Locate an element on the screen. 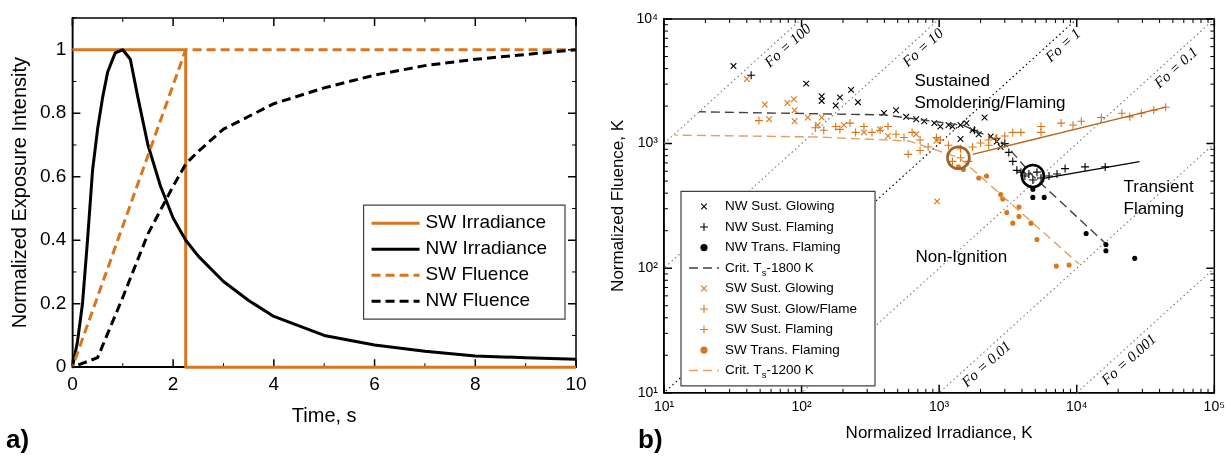 This screenshot has width=1231, height=456. y-tick-label: 0 is located at coordinates (61, 366).